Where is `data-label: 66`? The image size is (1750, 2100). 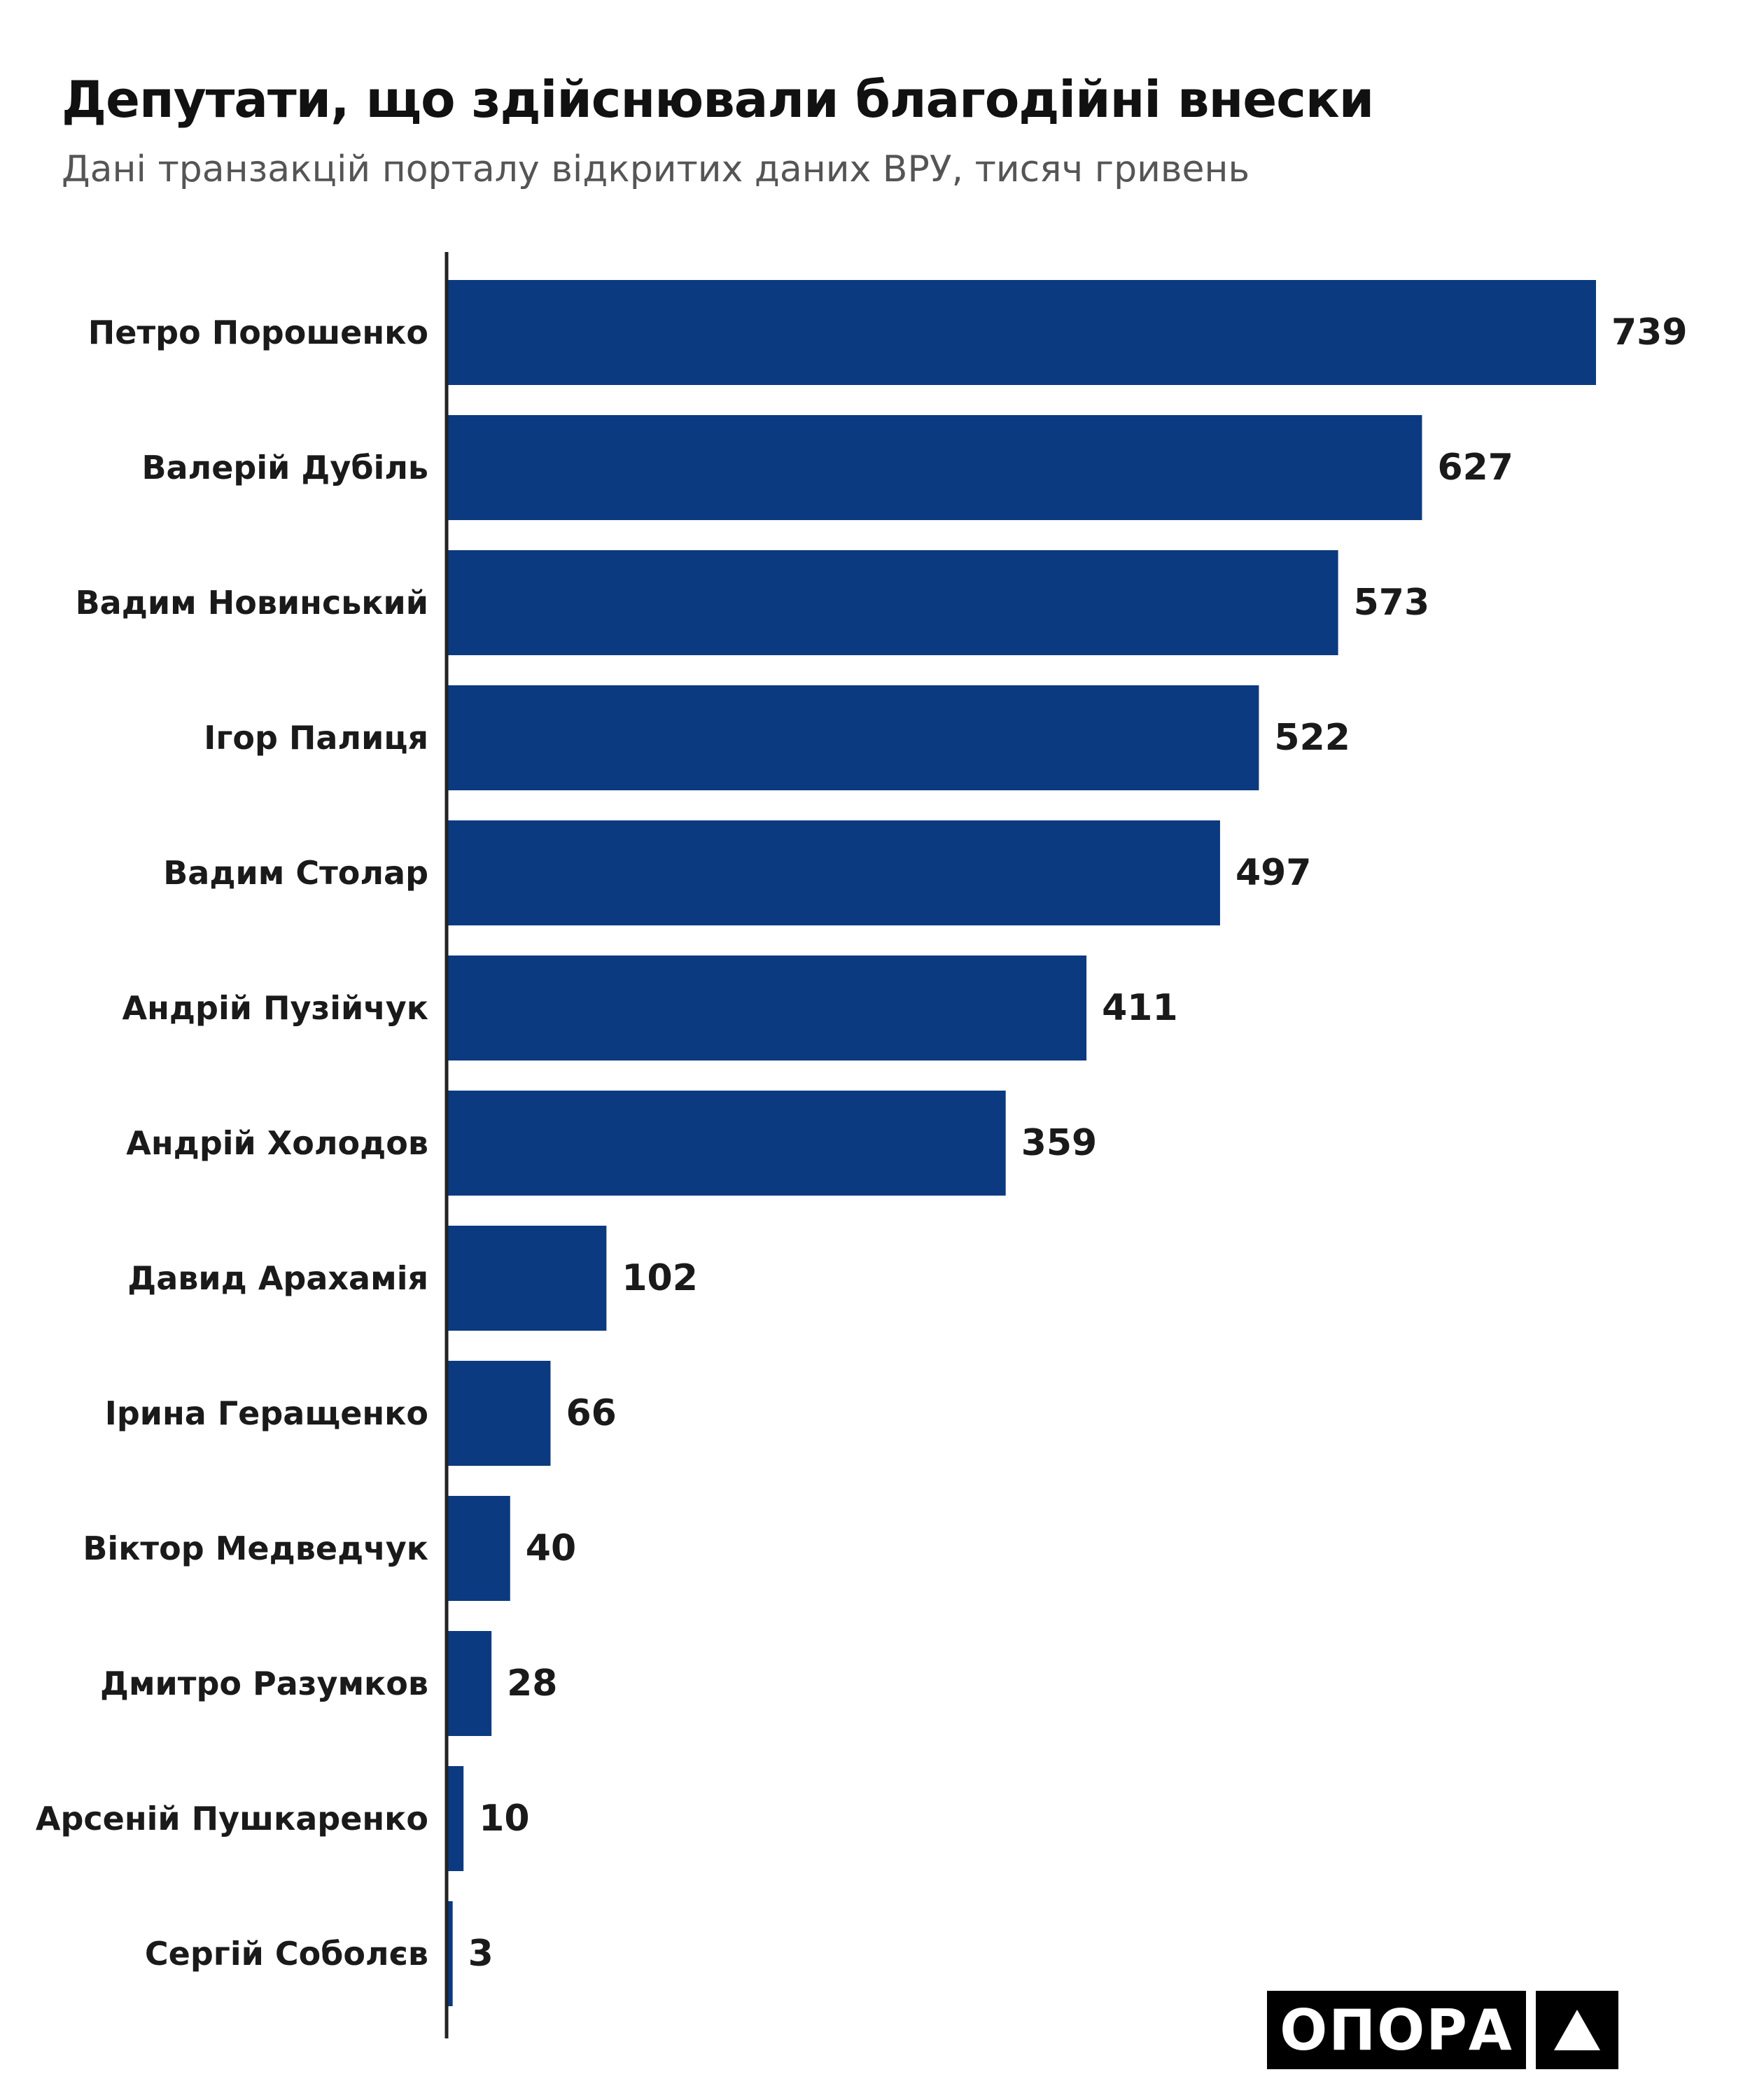 data-label: 66 is located at coordinates (591, 1413).